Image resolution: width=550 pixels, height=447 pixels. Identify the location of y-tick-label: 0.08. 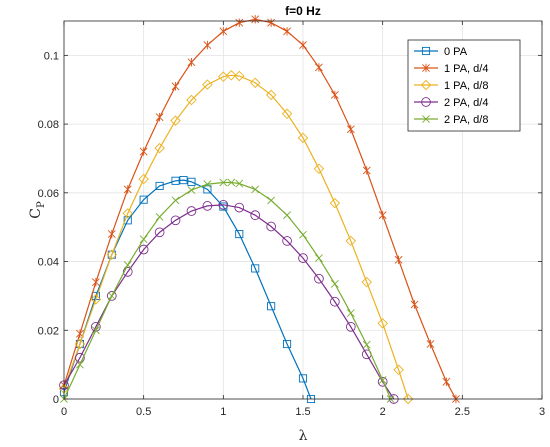
(48, 125).